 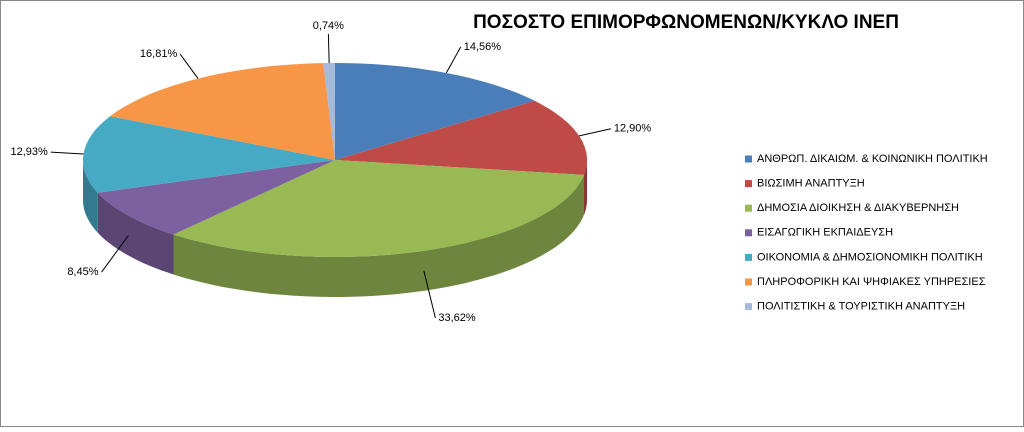 What do you see at coordinates (686, 22) in the screenshot?
I see `chart-title: ΠΟΣΟΣΤΟ ΕΠΙΜΟΡΦΩΝΟΜΕΝΩΝ/ΚΥΚΛΟ ΙΝΕΠ` at bounding box center [686, 22].